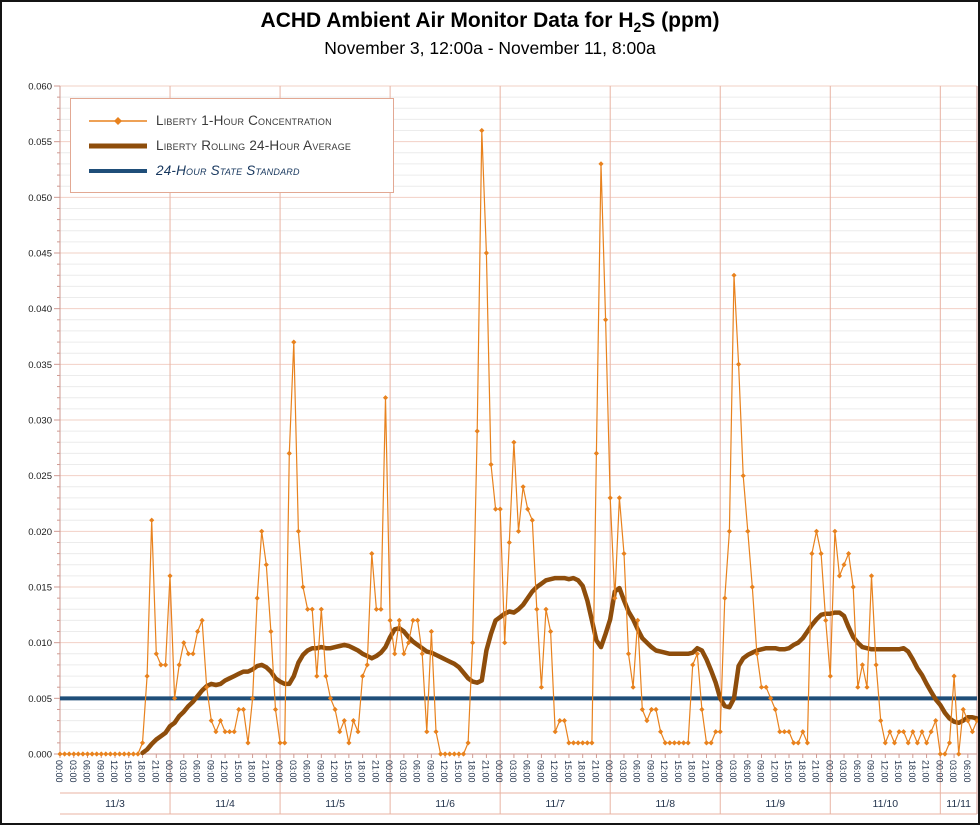 This screenshot has width=980, height=825. What do you see at coordinates (40, 365) in the screenshot?
I see `y-tick-label: 0.035` at bounding box center [40, 365].